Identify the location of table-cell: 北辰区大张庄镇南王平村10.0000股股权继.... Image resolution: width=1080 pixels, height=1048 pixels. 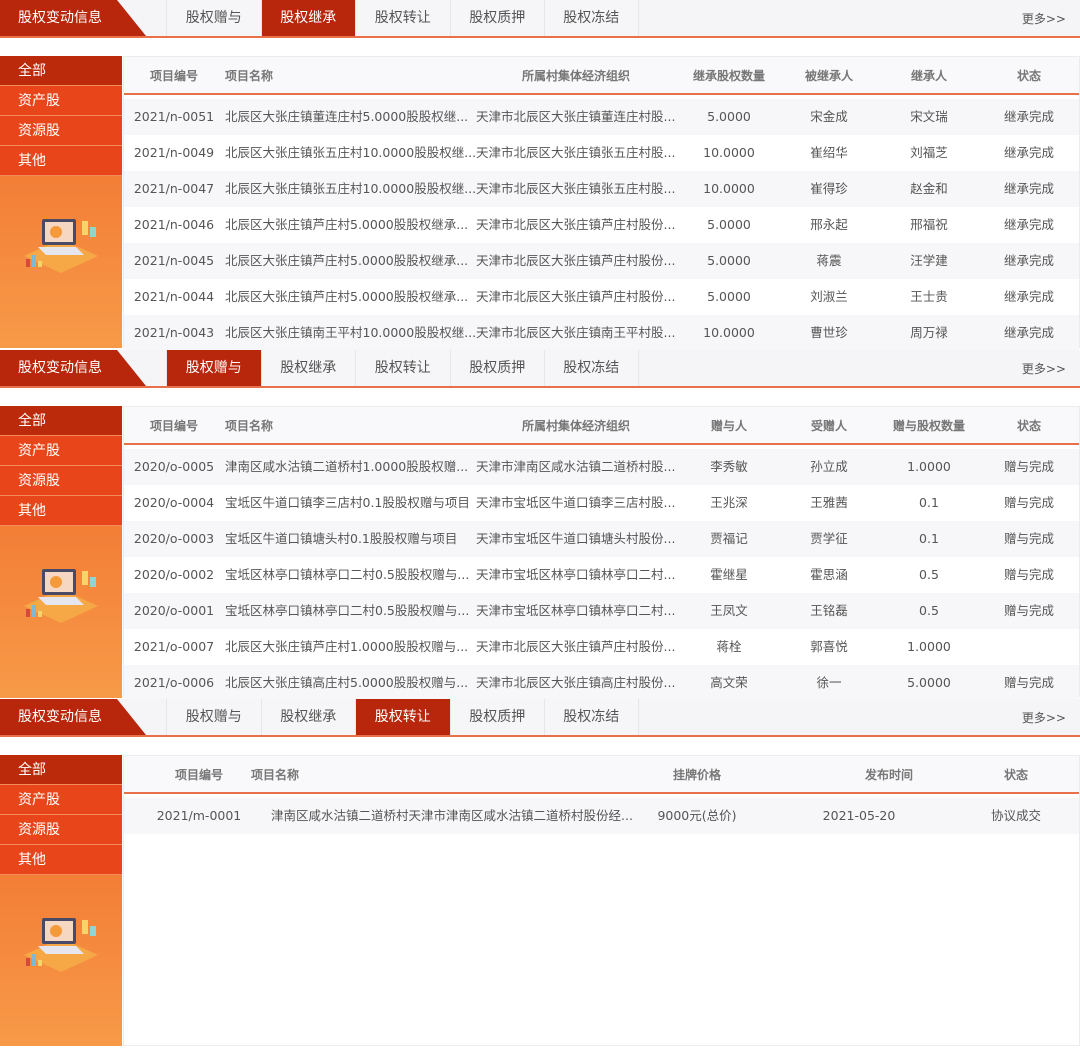
(350, 332).